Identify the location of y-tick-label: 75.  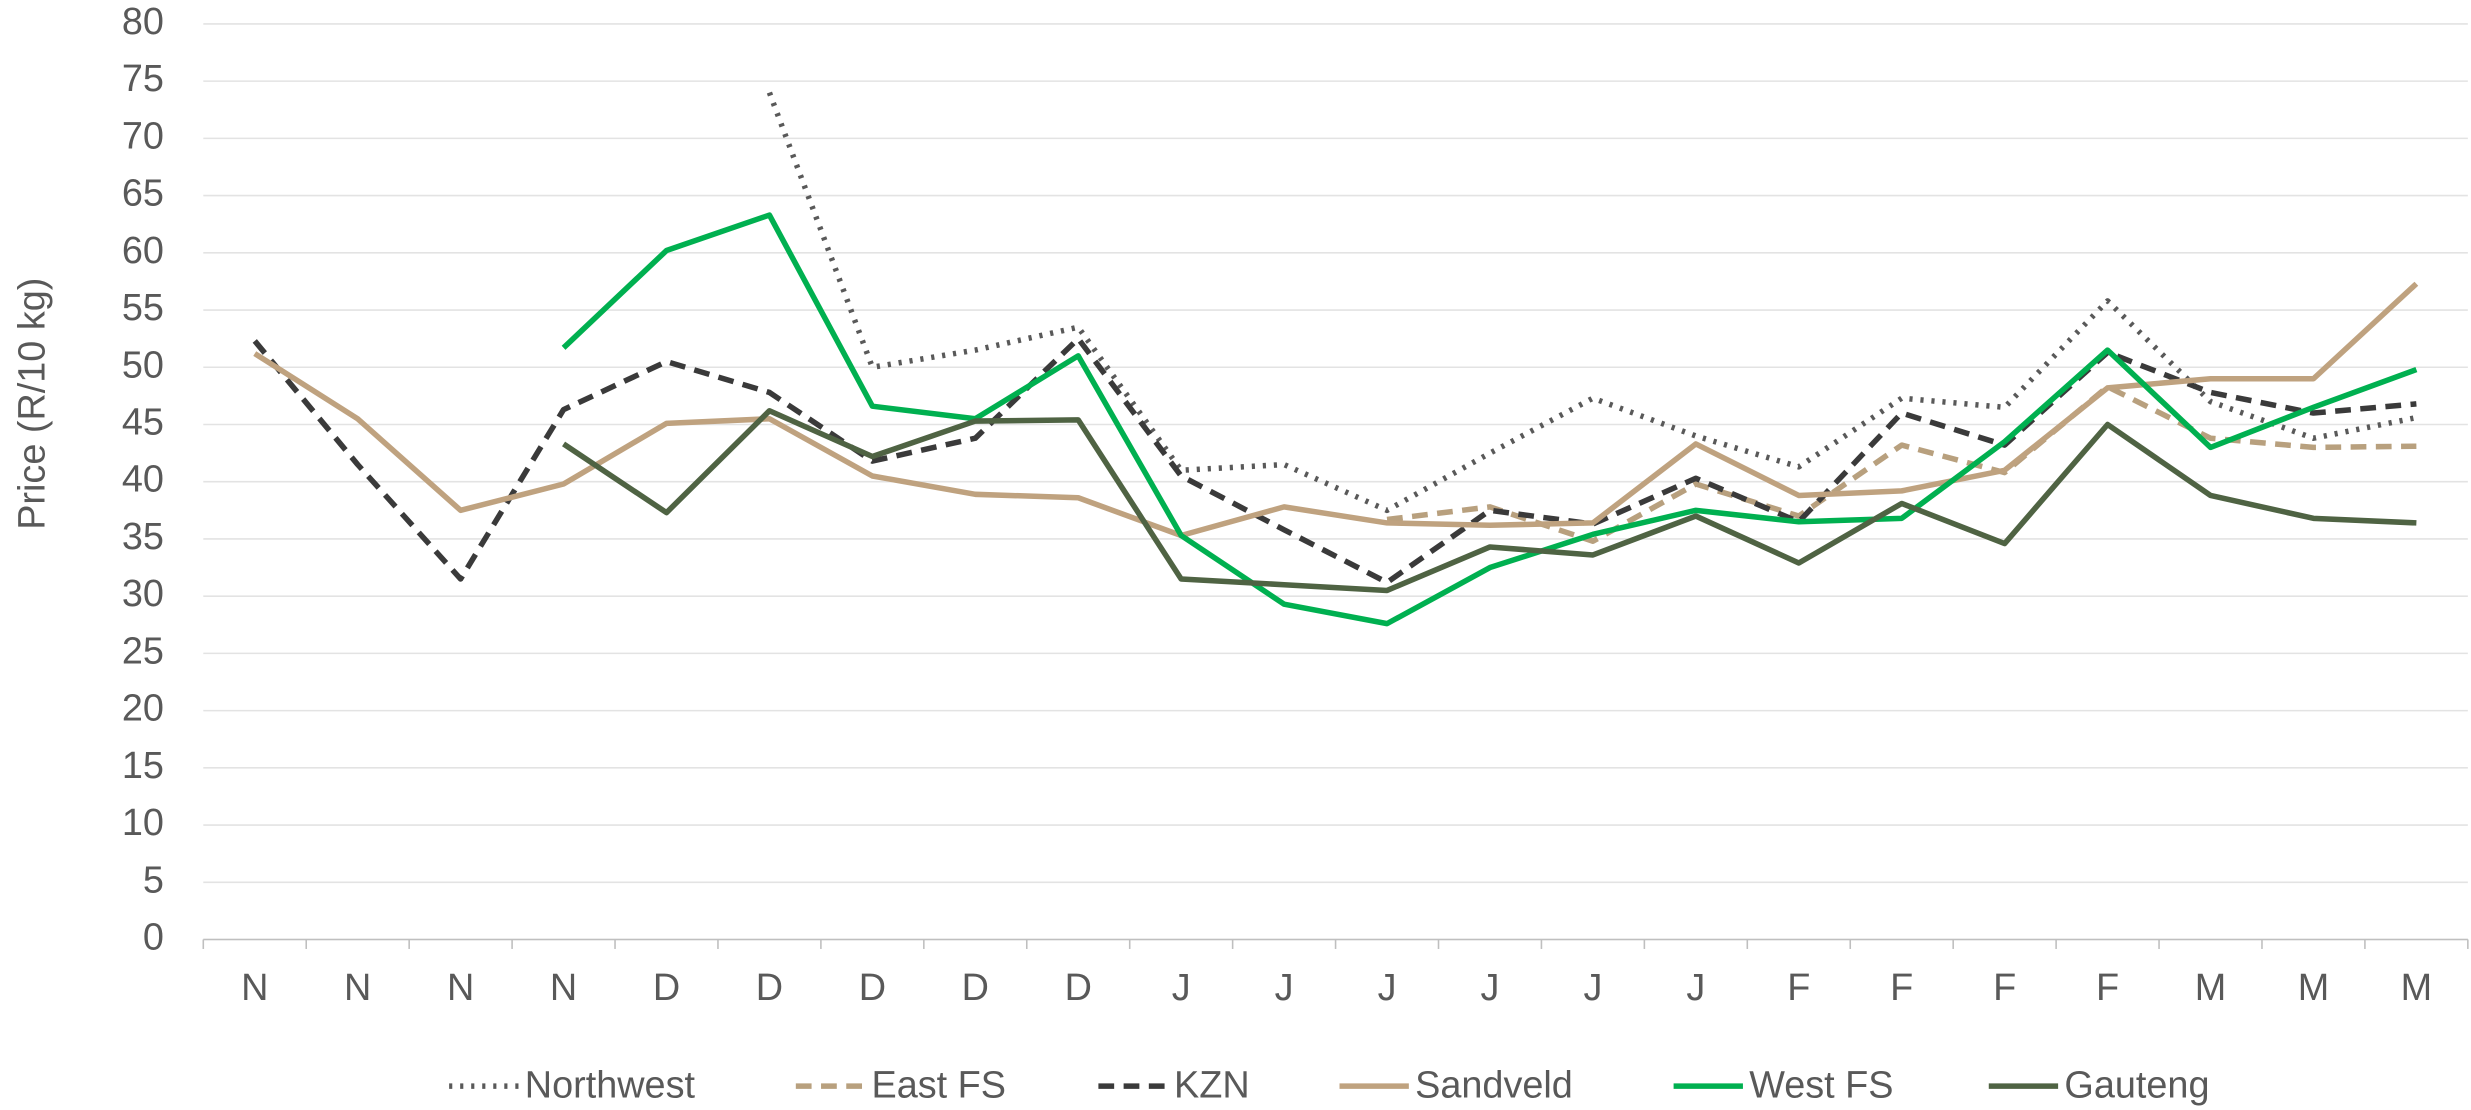
(143, 79).